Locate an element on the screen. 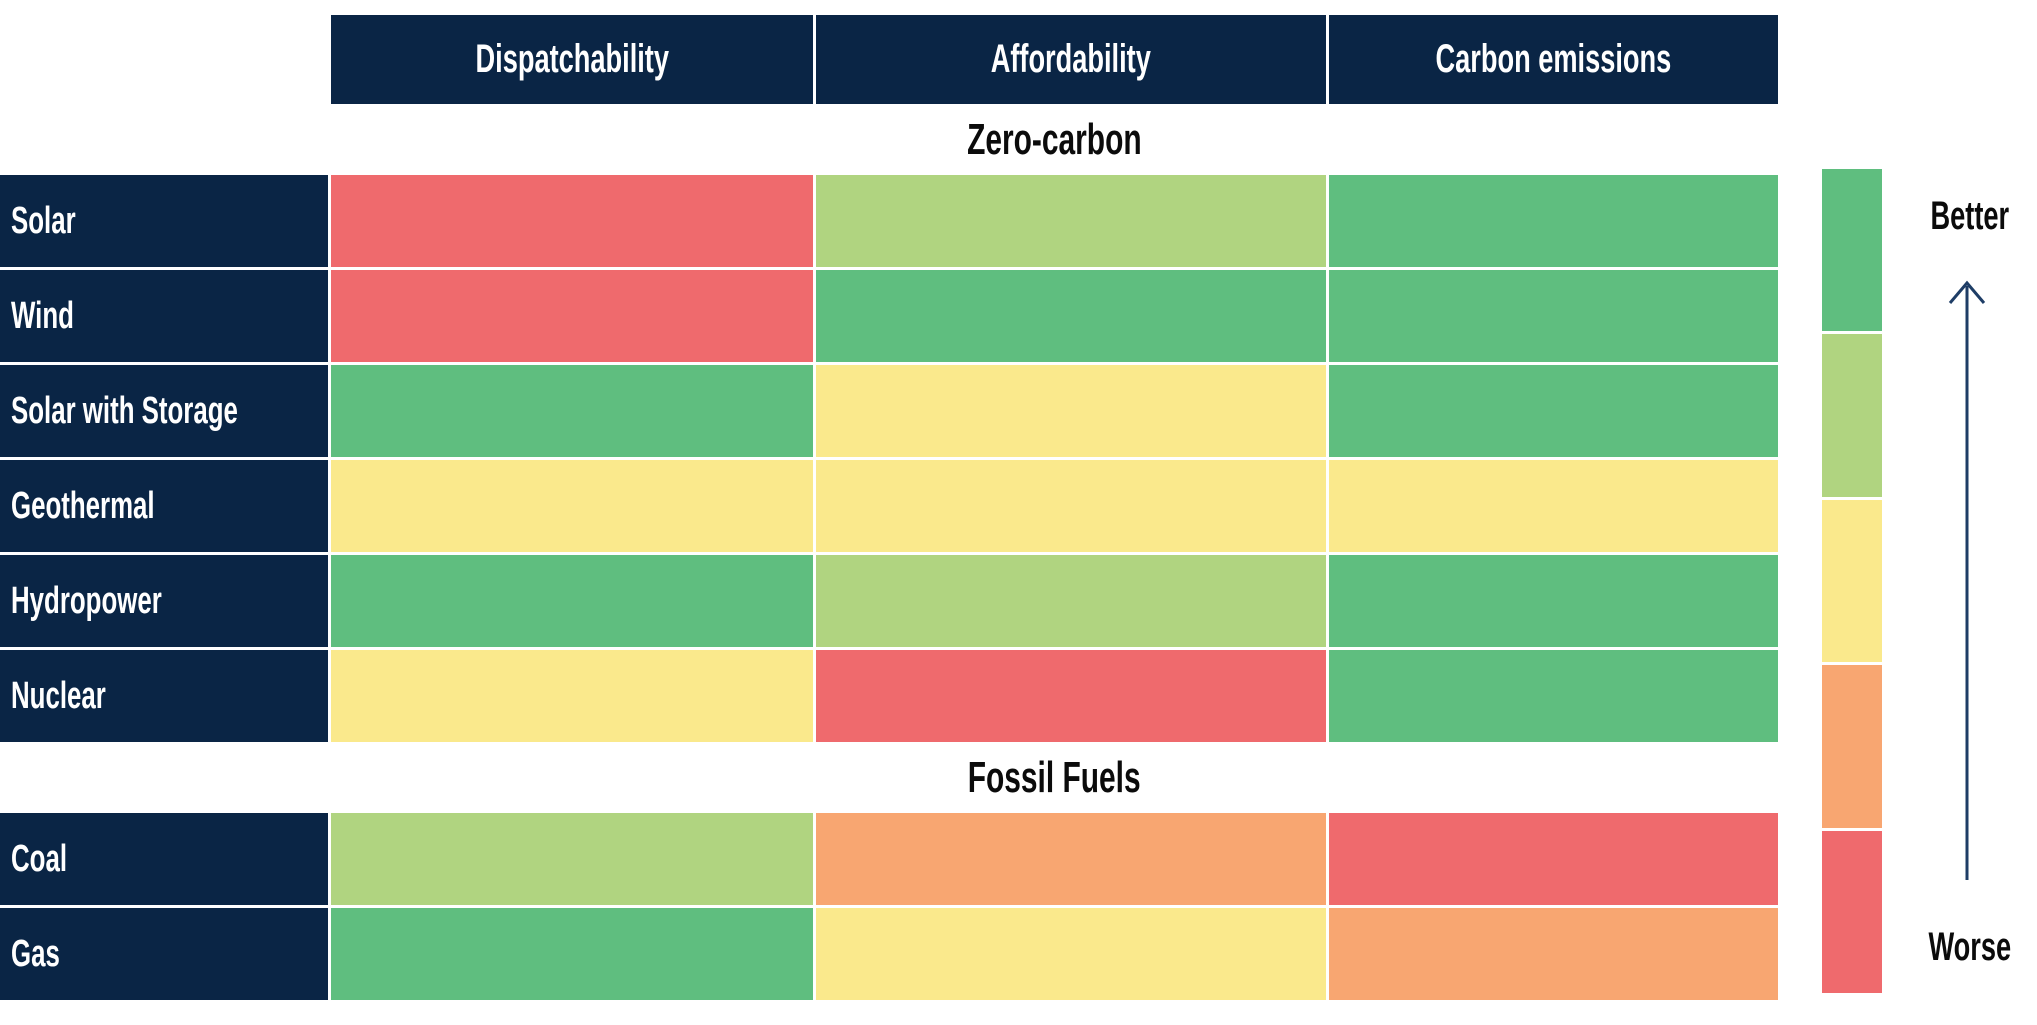 The height and width of the screenshot is (1025, 2037). row-label-solar-with-storage: Solar with Storage is located at coordinates (164, 411).